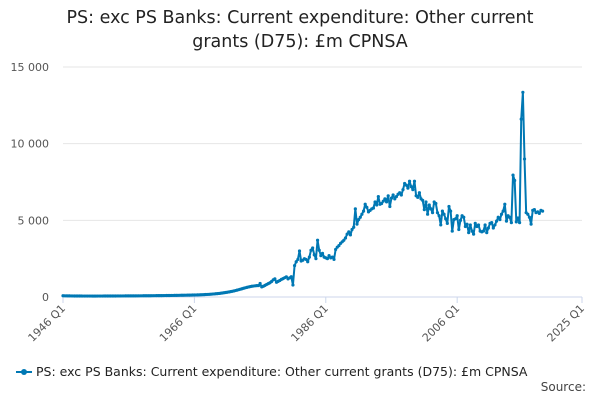  I want to click on source-label: Source:, so click(563, 387).